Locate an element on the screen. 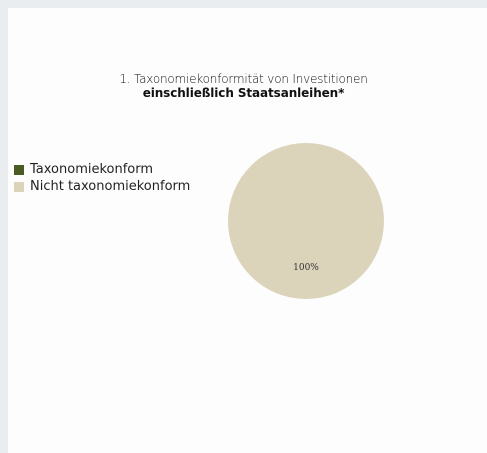 This screenshot has width=487, height=453. legend-label-nicht-taxonomiekonform: Nicht taxonomiekonform is located at coordinates (110, 186).